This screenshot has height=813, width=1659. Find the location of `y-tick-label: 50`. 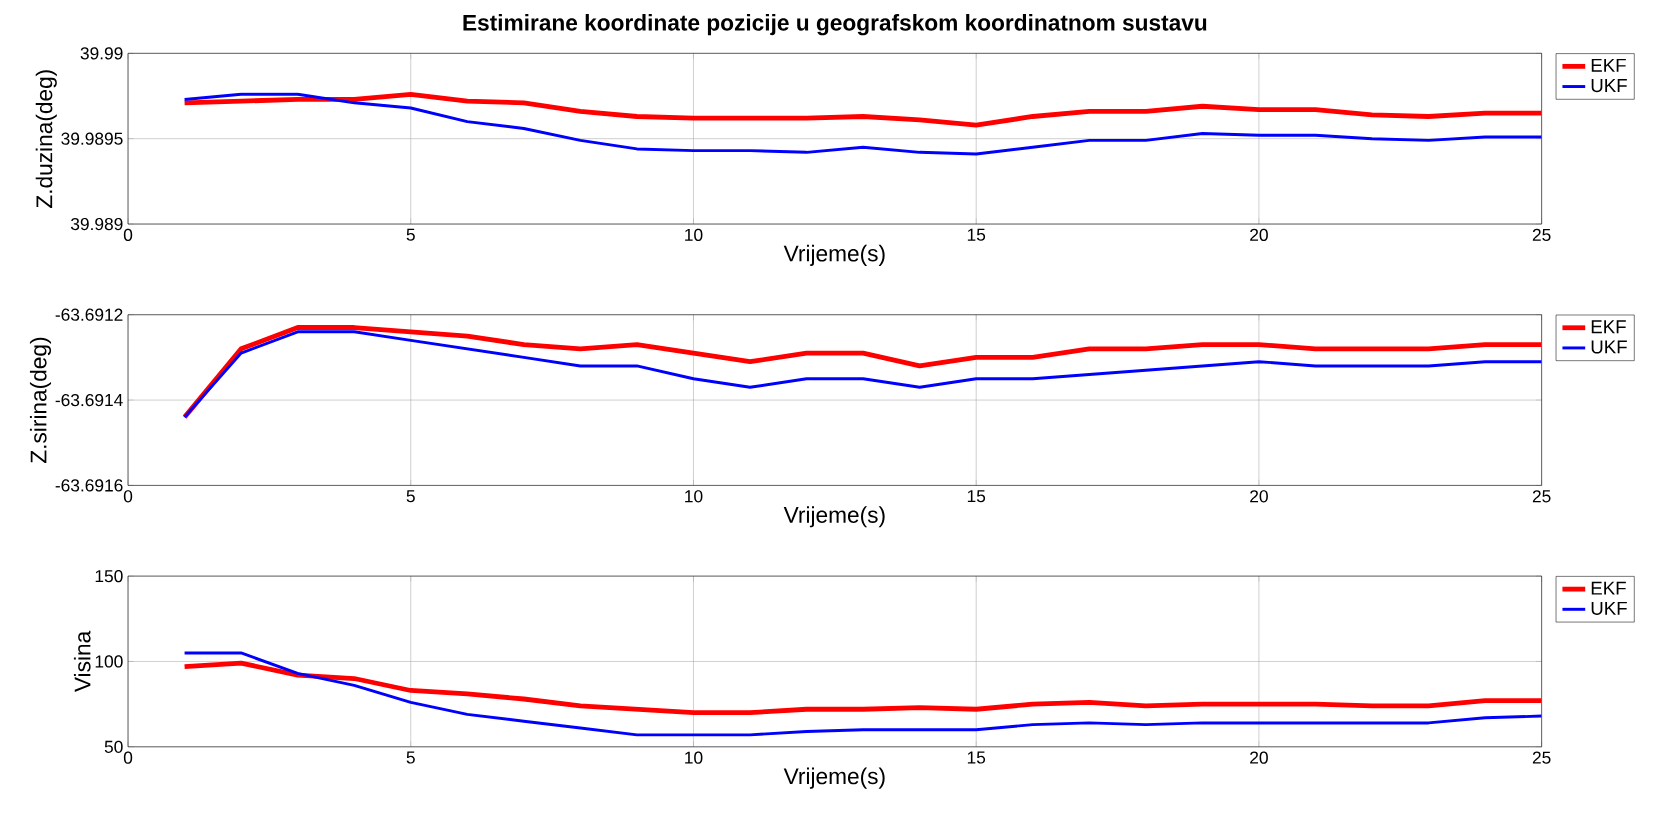

y-tick-label: 50 is located at coordinates (113, 746).